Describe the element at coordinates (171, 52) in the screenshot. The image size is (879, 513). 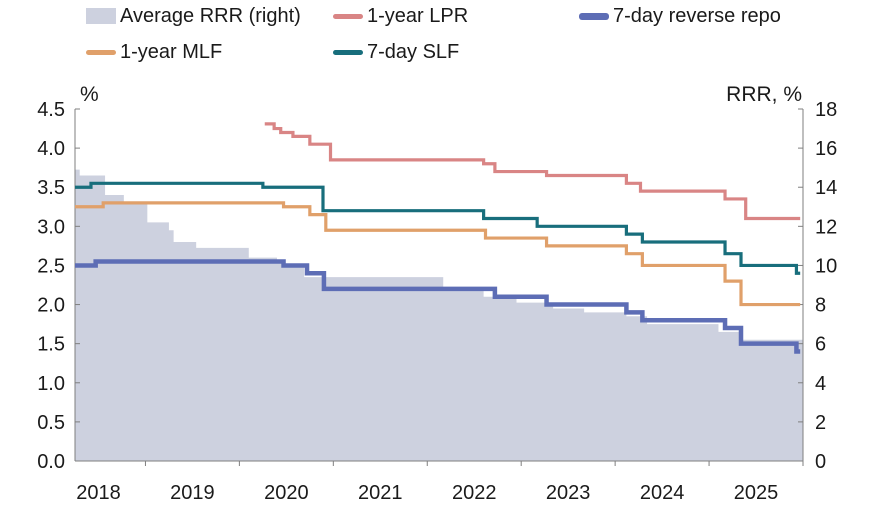
I see `legend-label-mlf: 1-year MLF` at that location.